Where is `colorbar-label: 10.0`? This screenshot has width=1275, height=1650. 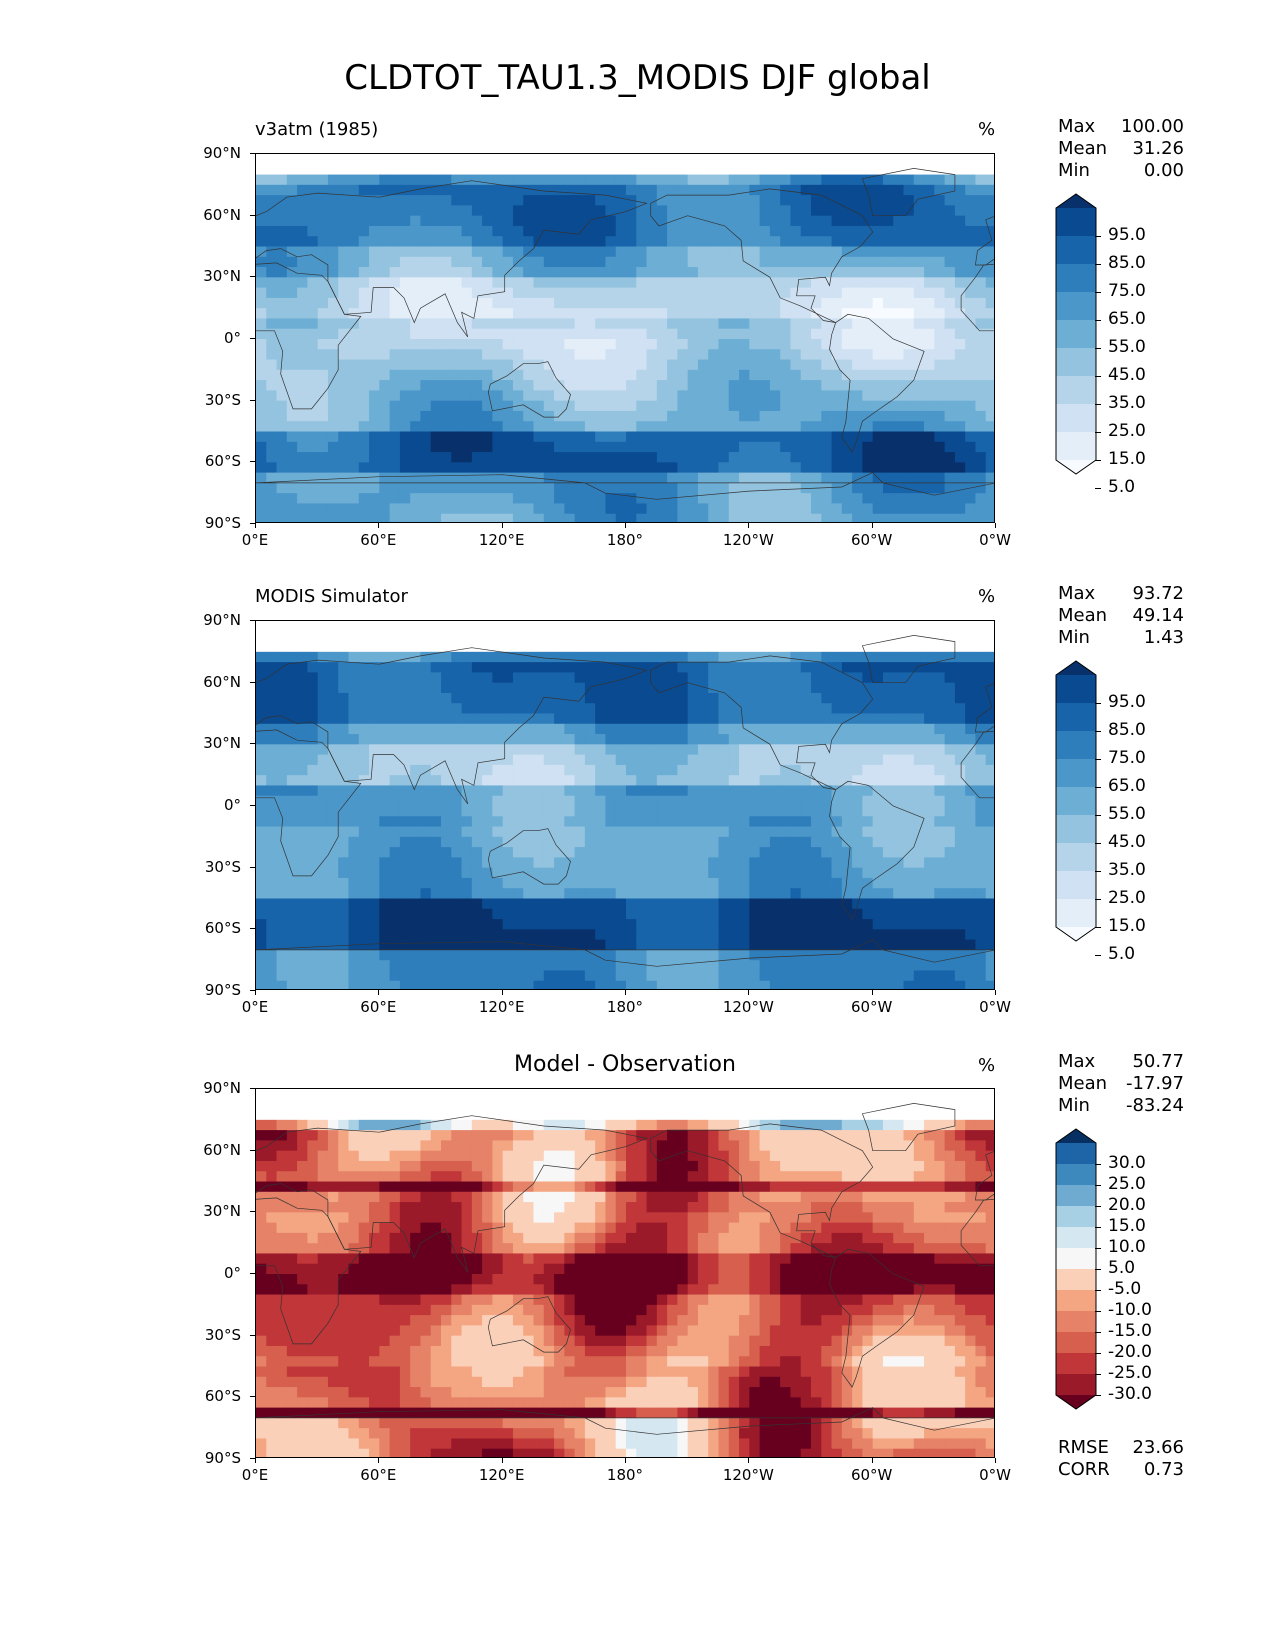
colorbar-label: 10.0 is located at coordinates (1127, 1247).